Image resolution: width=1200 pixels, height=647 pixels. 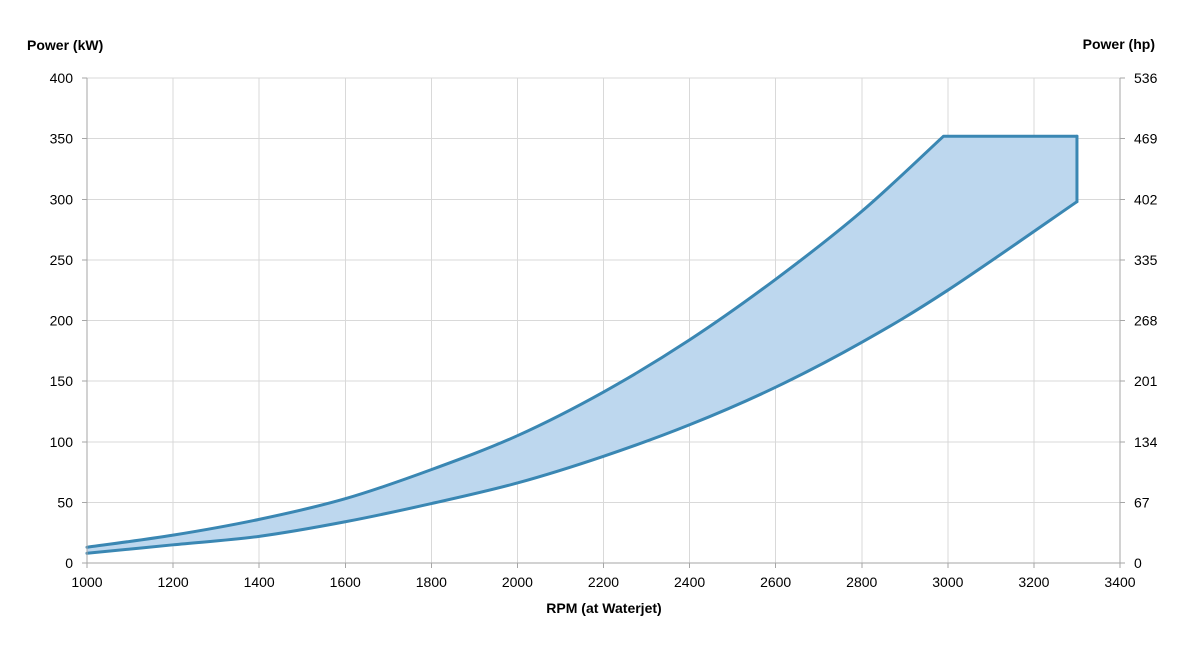 I want to click on x-tick-label: 3400, so click(x=1119, y=582).